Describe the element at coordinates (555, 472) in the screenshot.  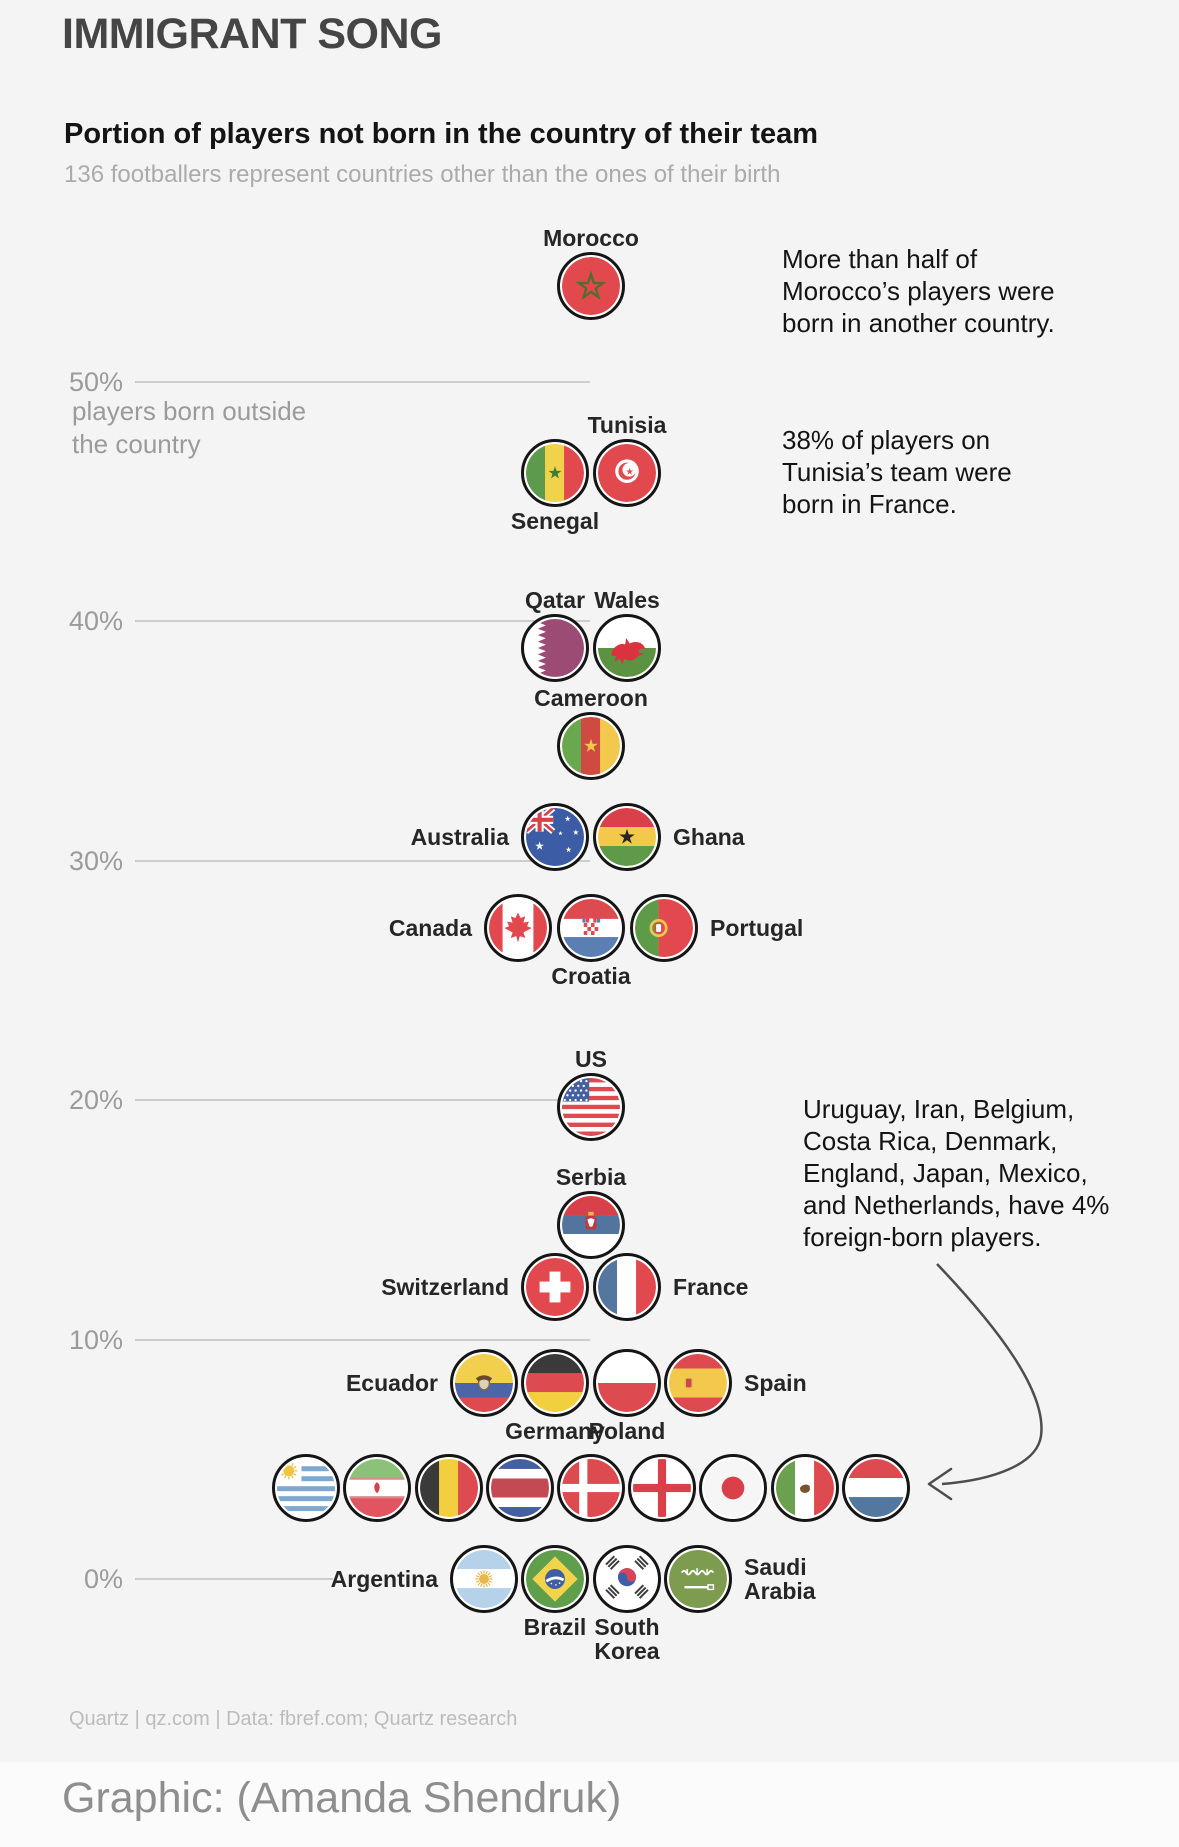
I see `flag-circle-senegal` at that location.